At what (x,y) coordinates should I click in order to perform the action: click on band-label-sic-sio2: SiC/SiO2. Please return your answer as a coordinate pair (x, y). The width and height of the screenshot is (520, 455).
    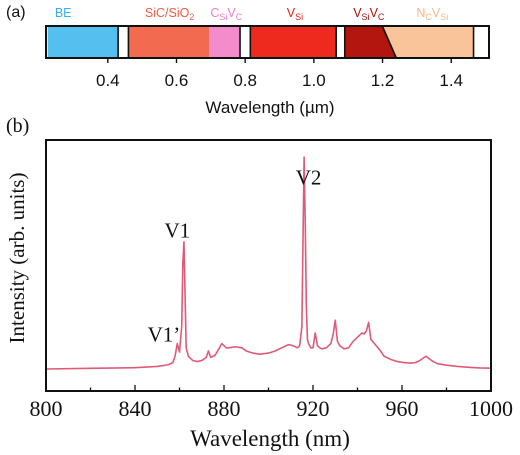
    Looking at the image, I should click on (169, 14).